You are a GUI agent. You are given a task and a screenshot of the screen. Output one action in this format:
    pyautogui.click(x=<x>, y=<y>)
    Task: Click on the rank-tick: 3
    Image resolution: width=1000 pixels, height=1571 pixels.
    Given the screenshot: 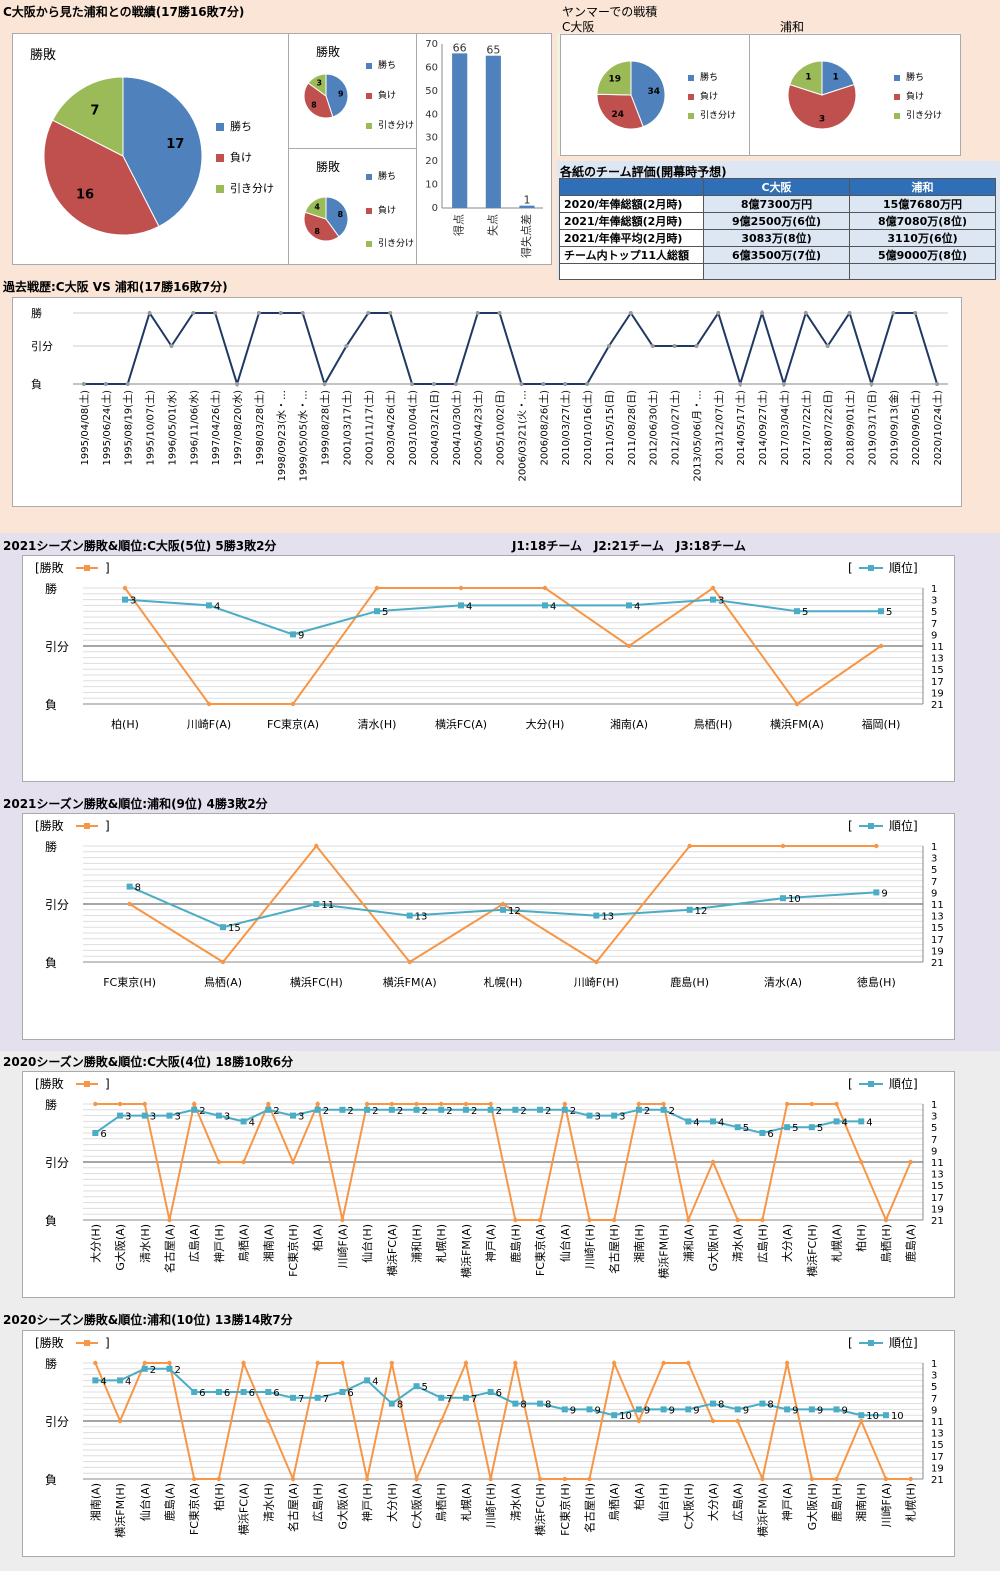 What is the action you would take?
    pyautogui.click(x=934, y=1376)
    